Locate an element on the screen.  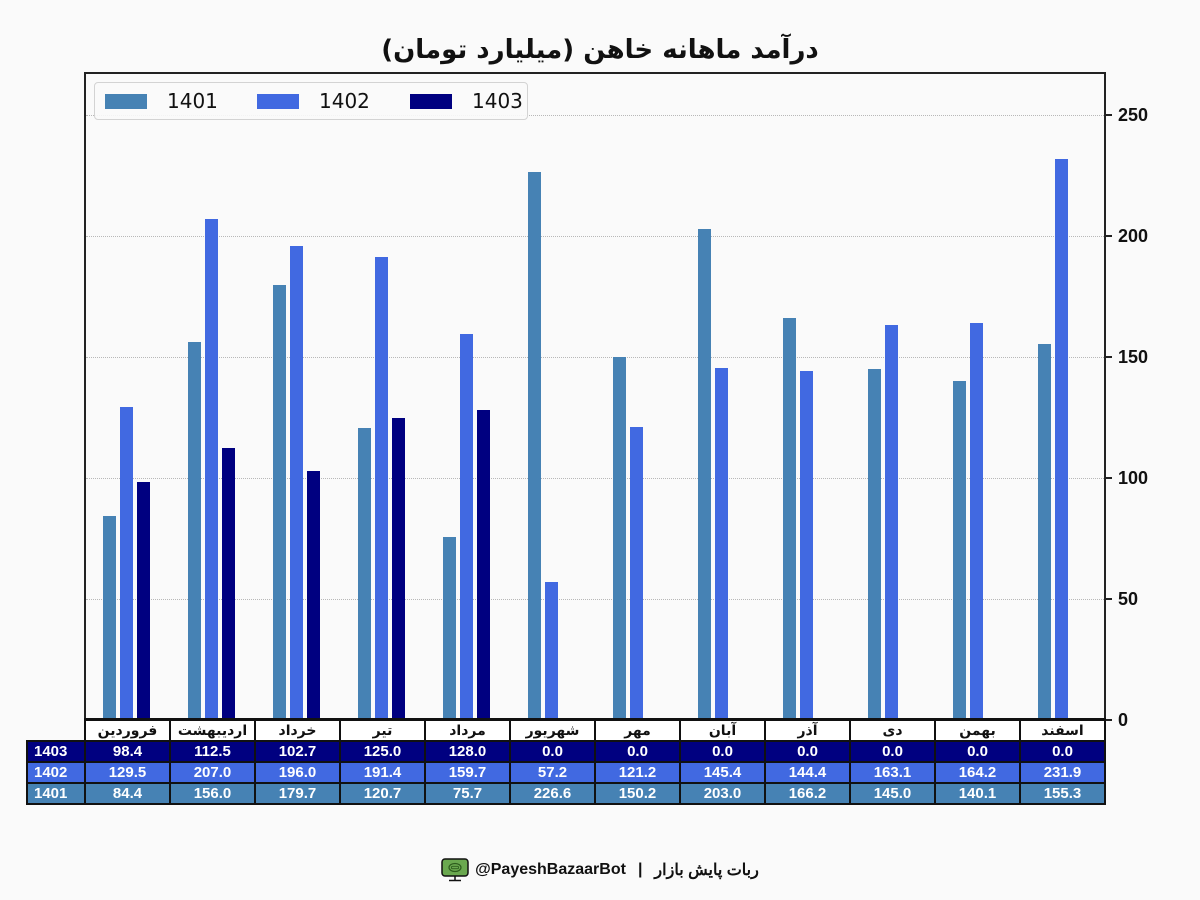
table-cell: 121.2 is located at coordinates (637, 772).